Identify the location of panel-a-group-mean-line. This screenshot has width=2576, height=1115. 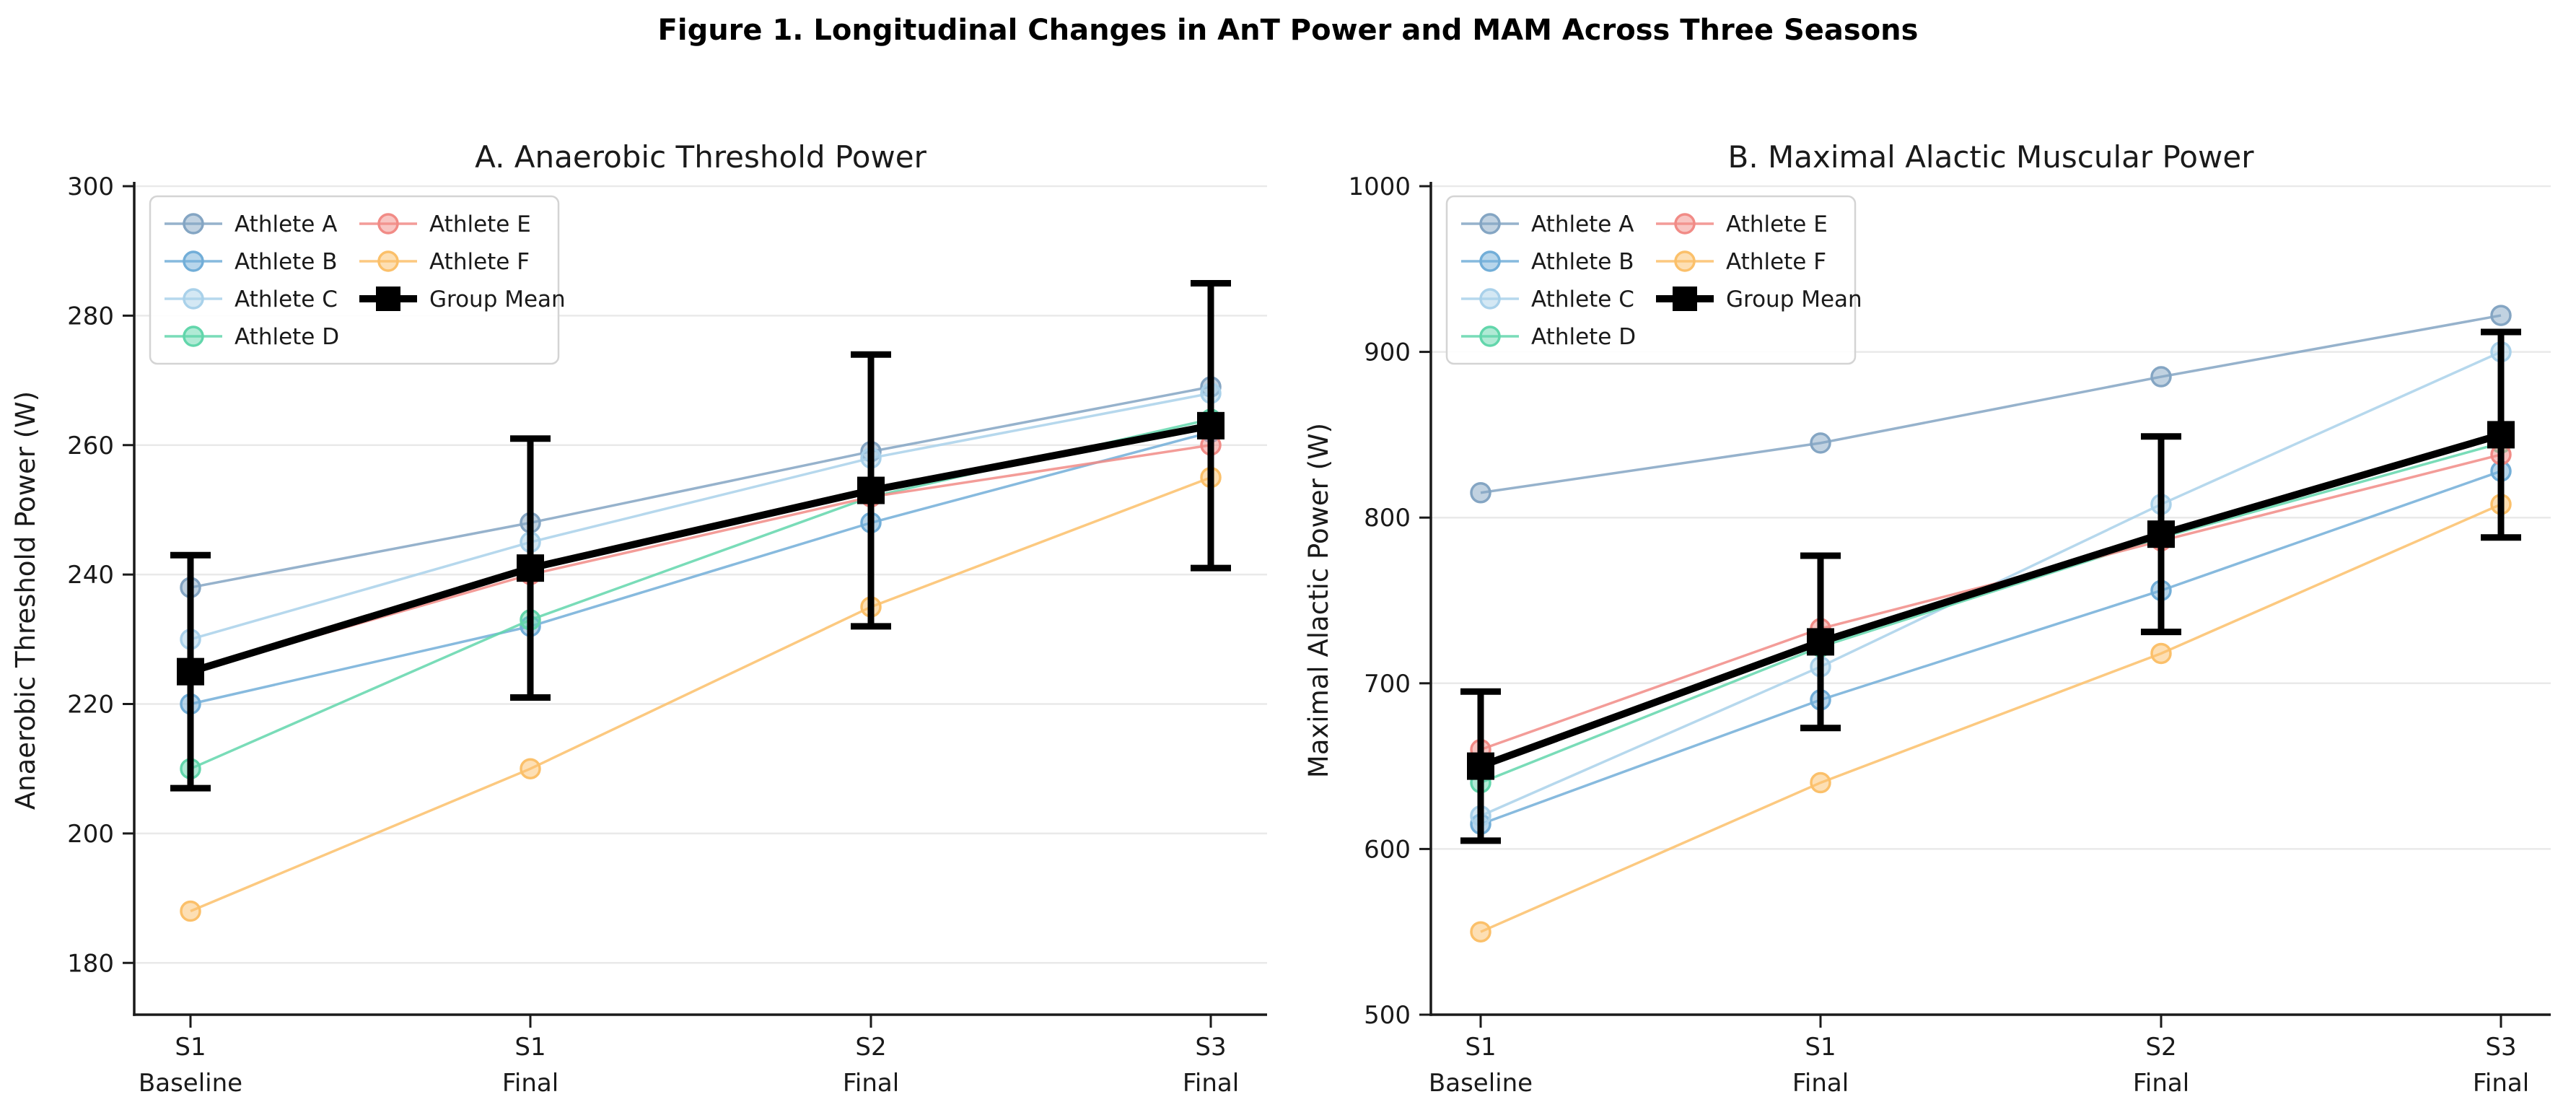
(700, 548).